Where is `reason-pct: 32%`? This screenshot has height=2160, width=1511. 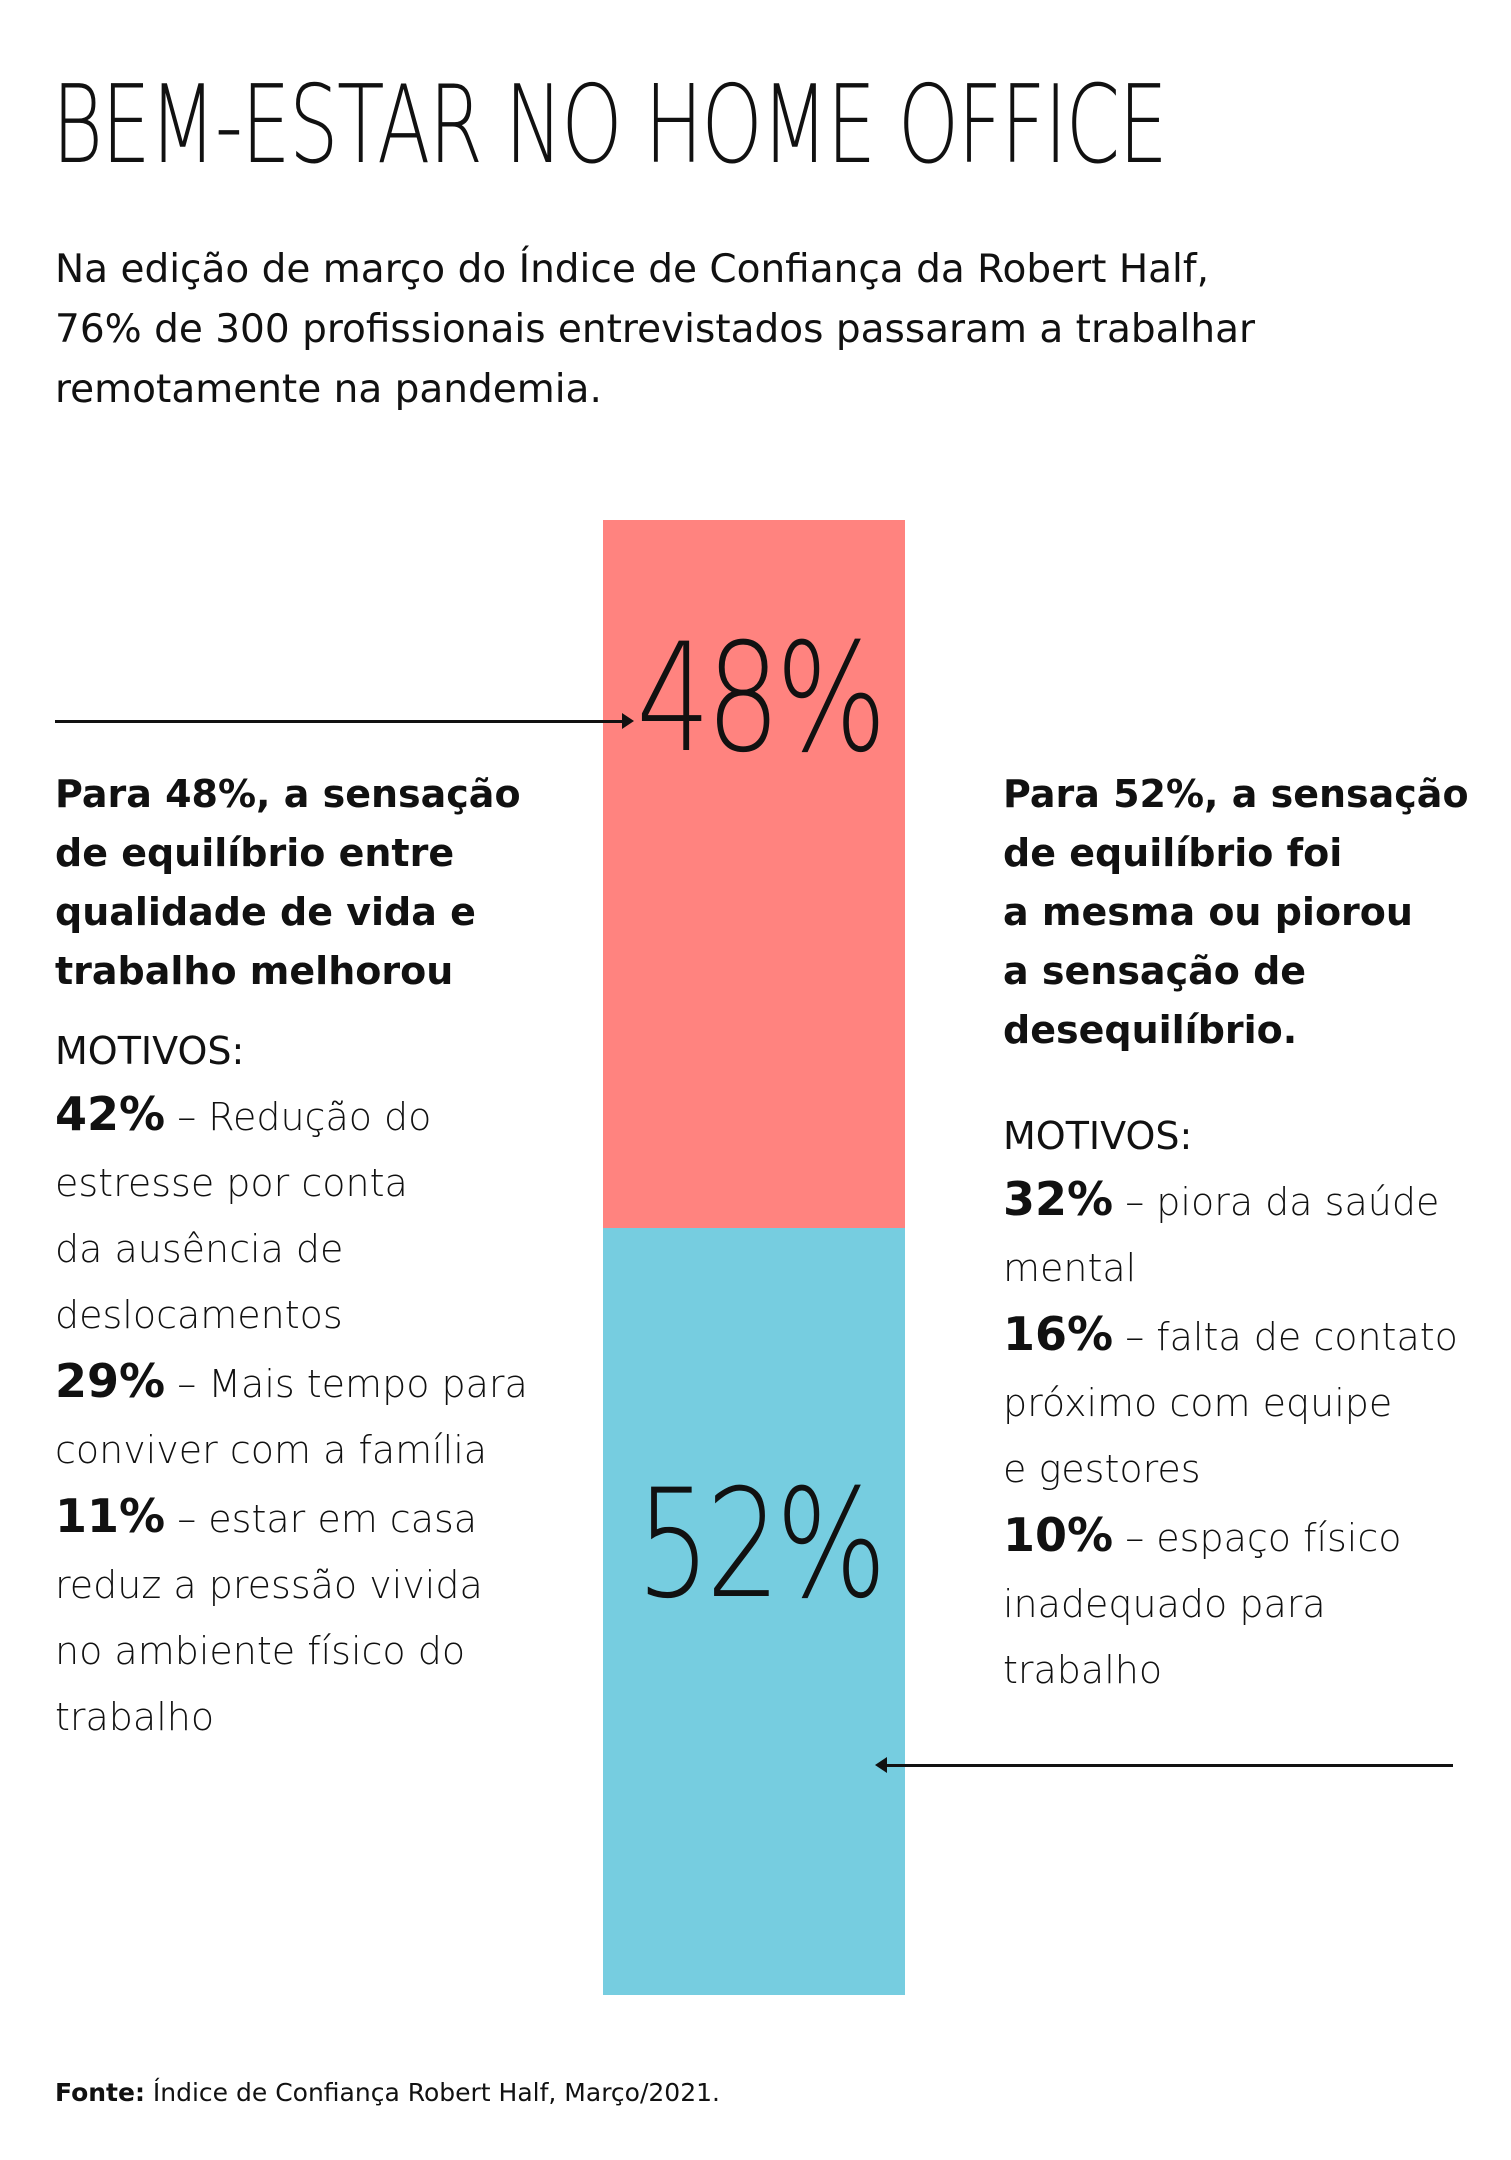
reason-pct: 32% is located at coordinates (1058, 1199).